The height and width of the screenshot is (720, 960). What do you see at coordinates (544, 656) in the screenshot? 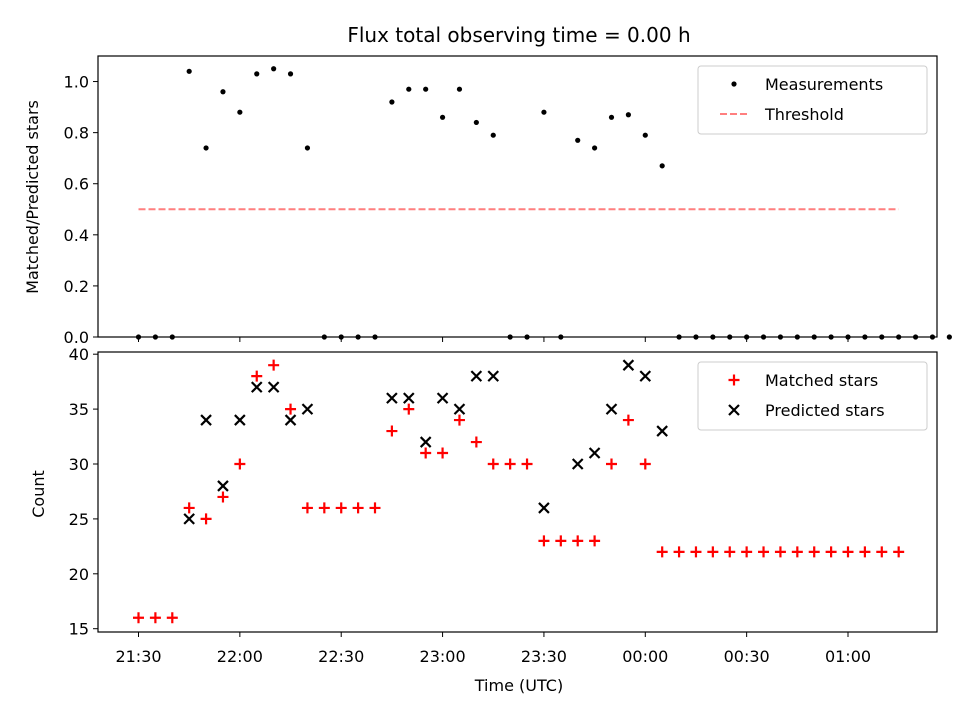
I see `x-tick-label: 23:30` at bounding box center [544, 656].